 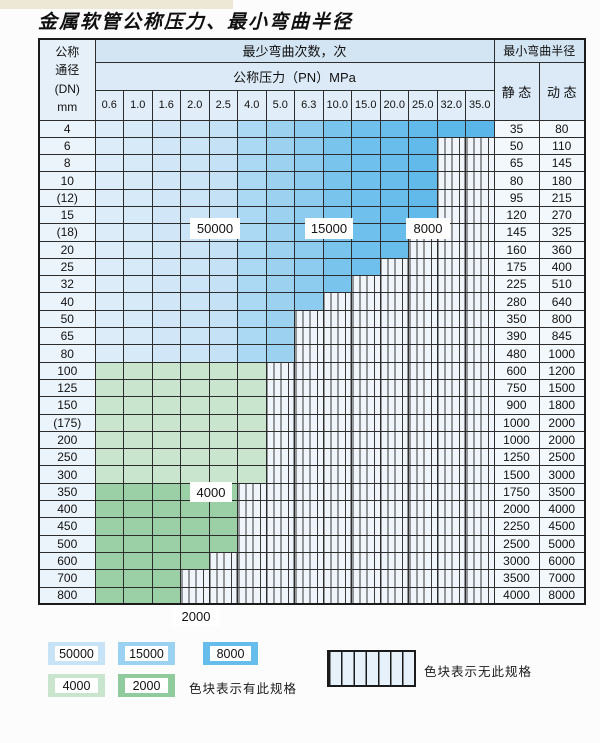 I want to click on legend-has-spec-text: 色块表示有此规格, so click(x=243, y=689).